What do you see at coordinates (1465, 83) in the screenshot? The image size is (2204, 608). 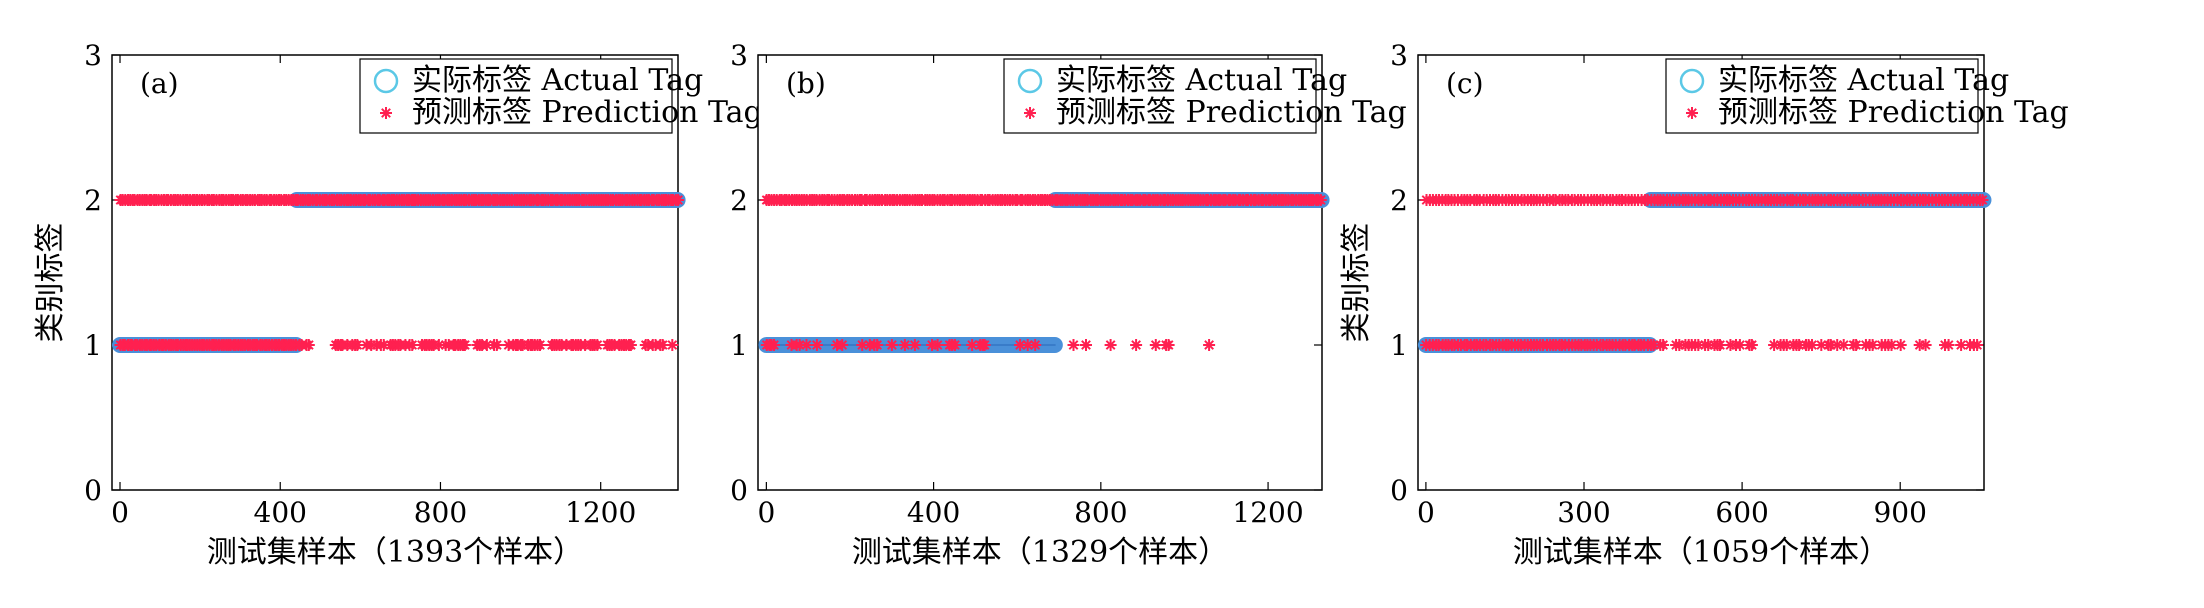 I see `panel-label: (c)` at bounding box center [1465, 83].